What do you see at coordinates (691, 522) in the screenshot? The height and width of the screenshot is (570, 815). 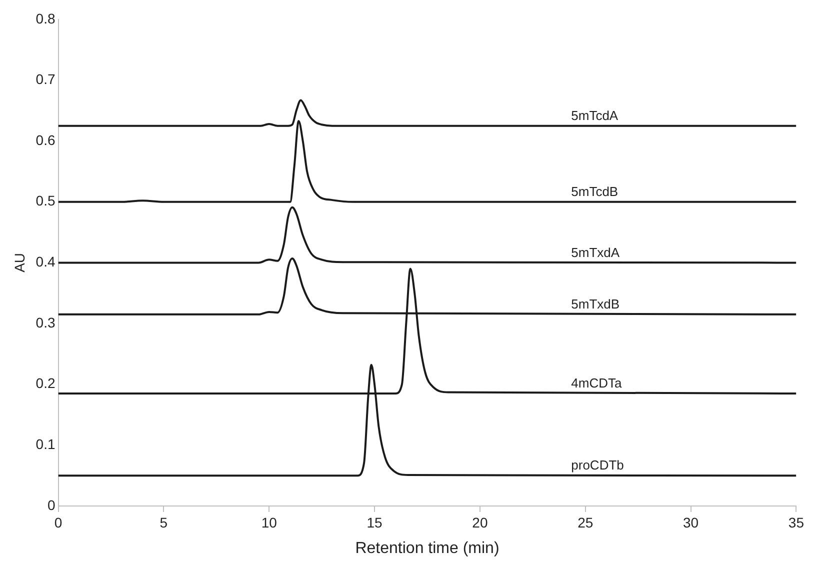 I see `x-tick-label: 30` at bounding box center [691, 522].